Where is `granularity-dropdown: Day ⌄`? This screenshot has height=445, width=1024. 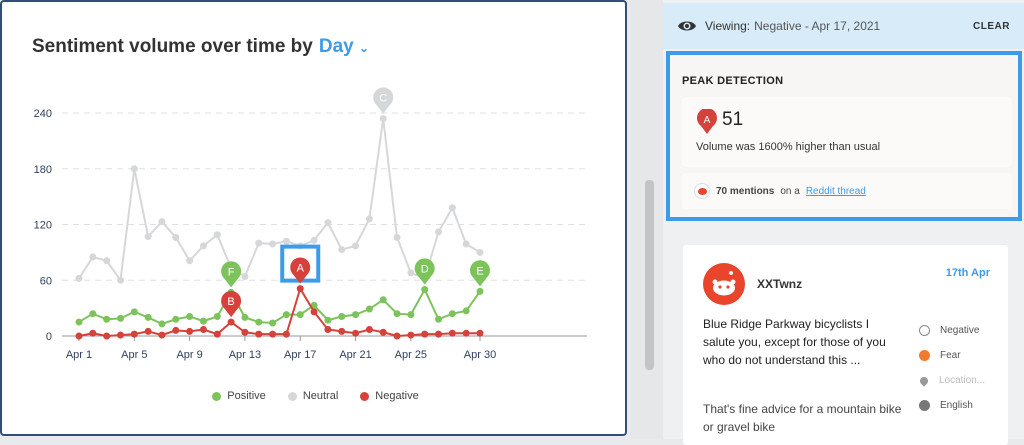 granularity-dropdown: Day ⌄ is located at coordinates (344, 46).